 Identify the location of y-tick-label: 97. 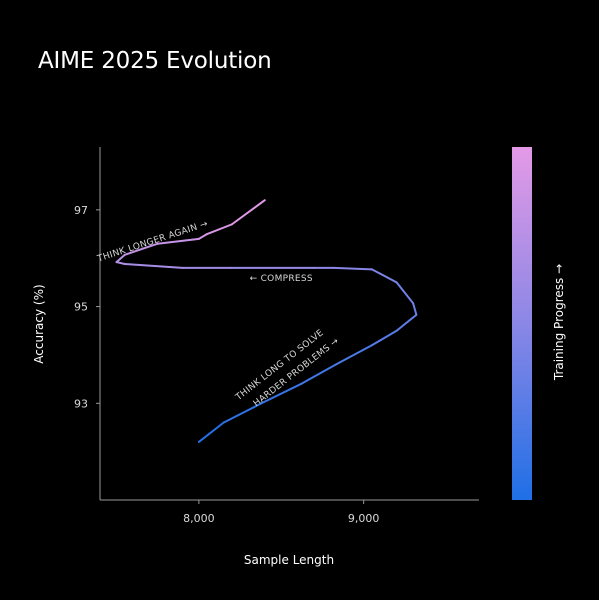
(81, 210).